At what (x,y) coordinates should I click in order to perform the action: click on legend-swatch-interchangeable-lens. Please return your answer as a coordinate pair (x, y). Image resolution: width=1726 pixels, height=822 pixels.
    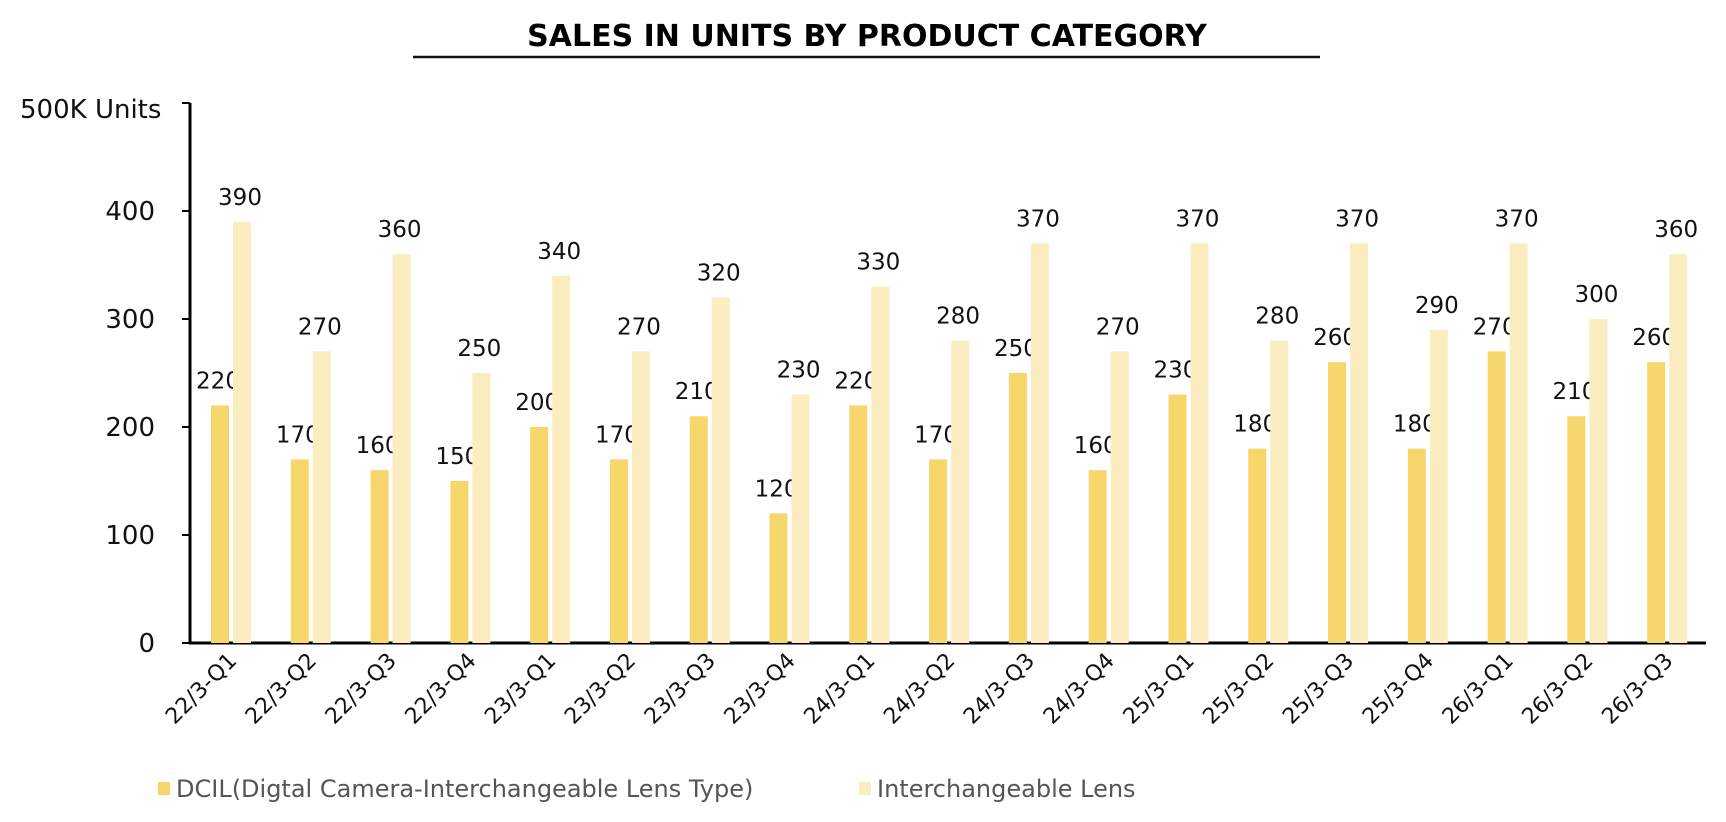
    Looking at the image, I should click on (865, 788).